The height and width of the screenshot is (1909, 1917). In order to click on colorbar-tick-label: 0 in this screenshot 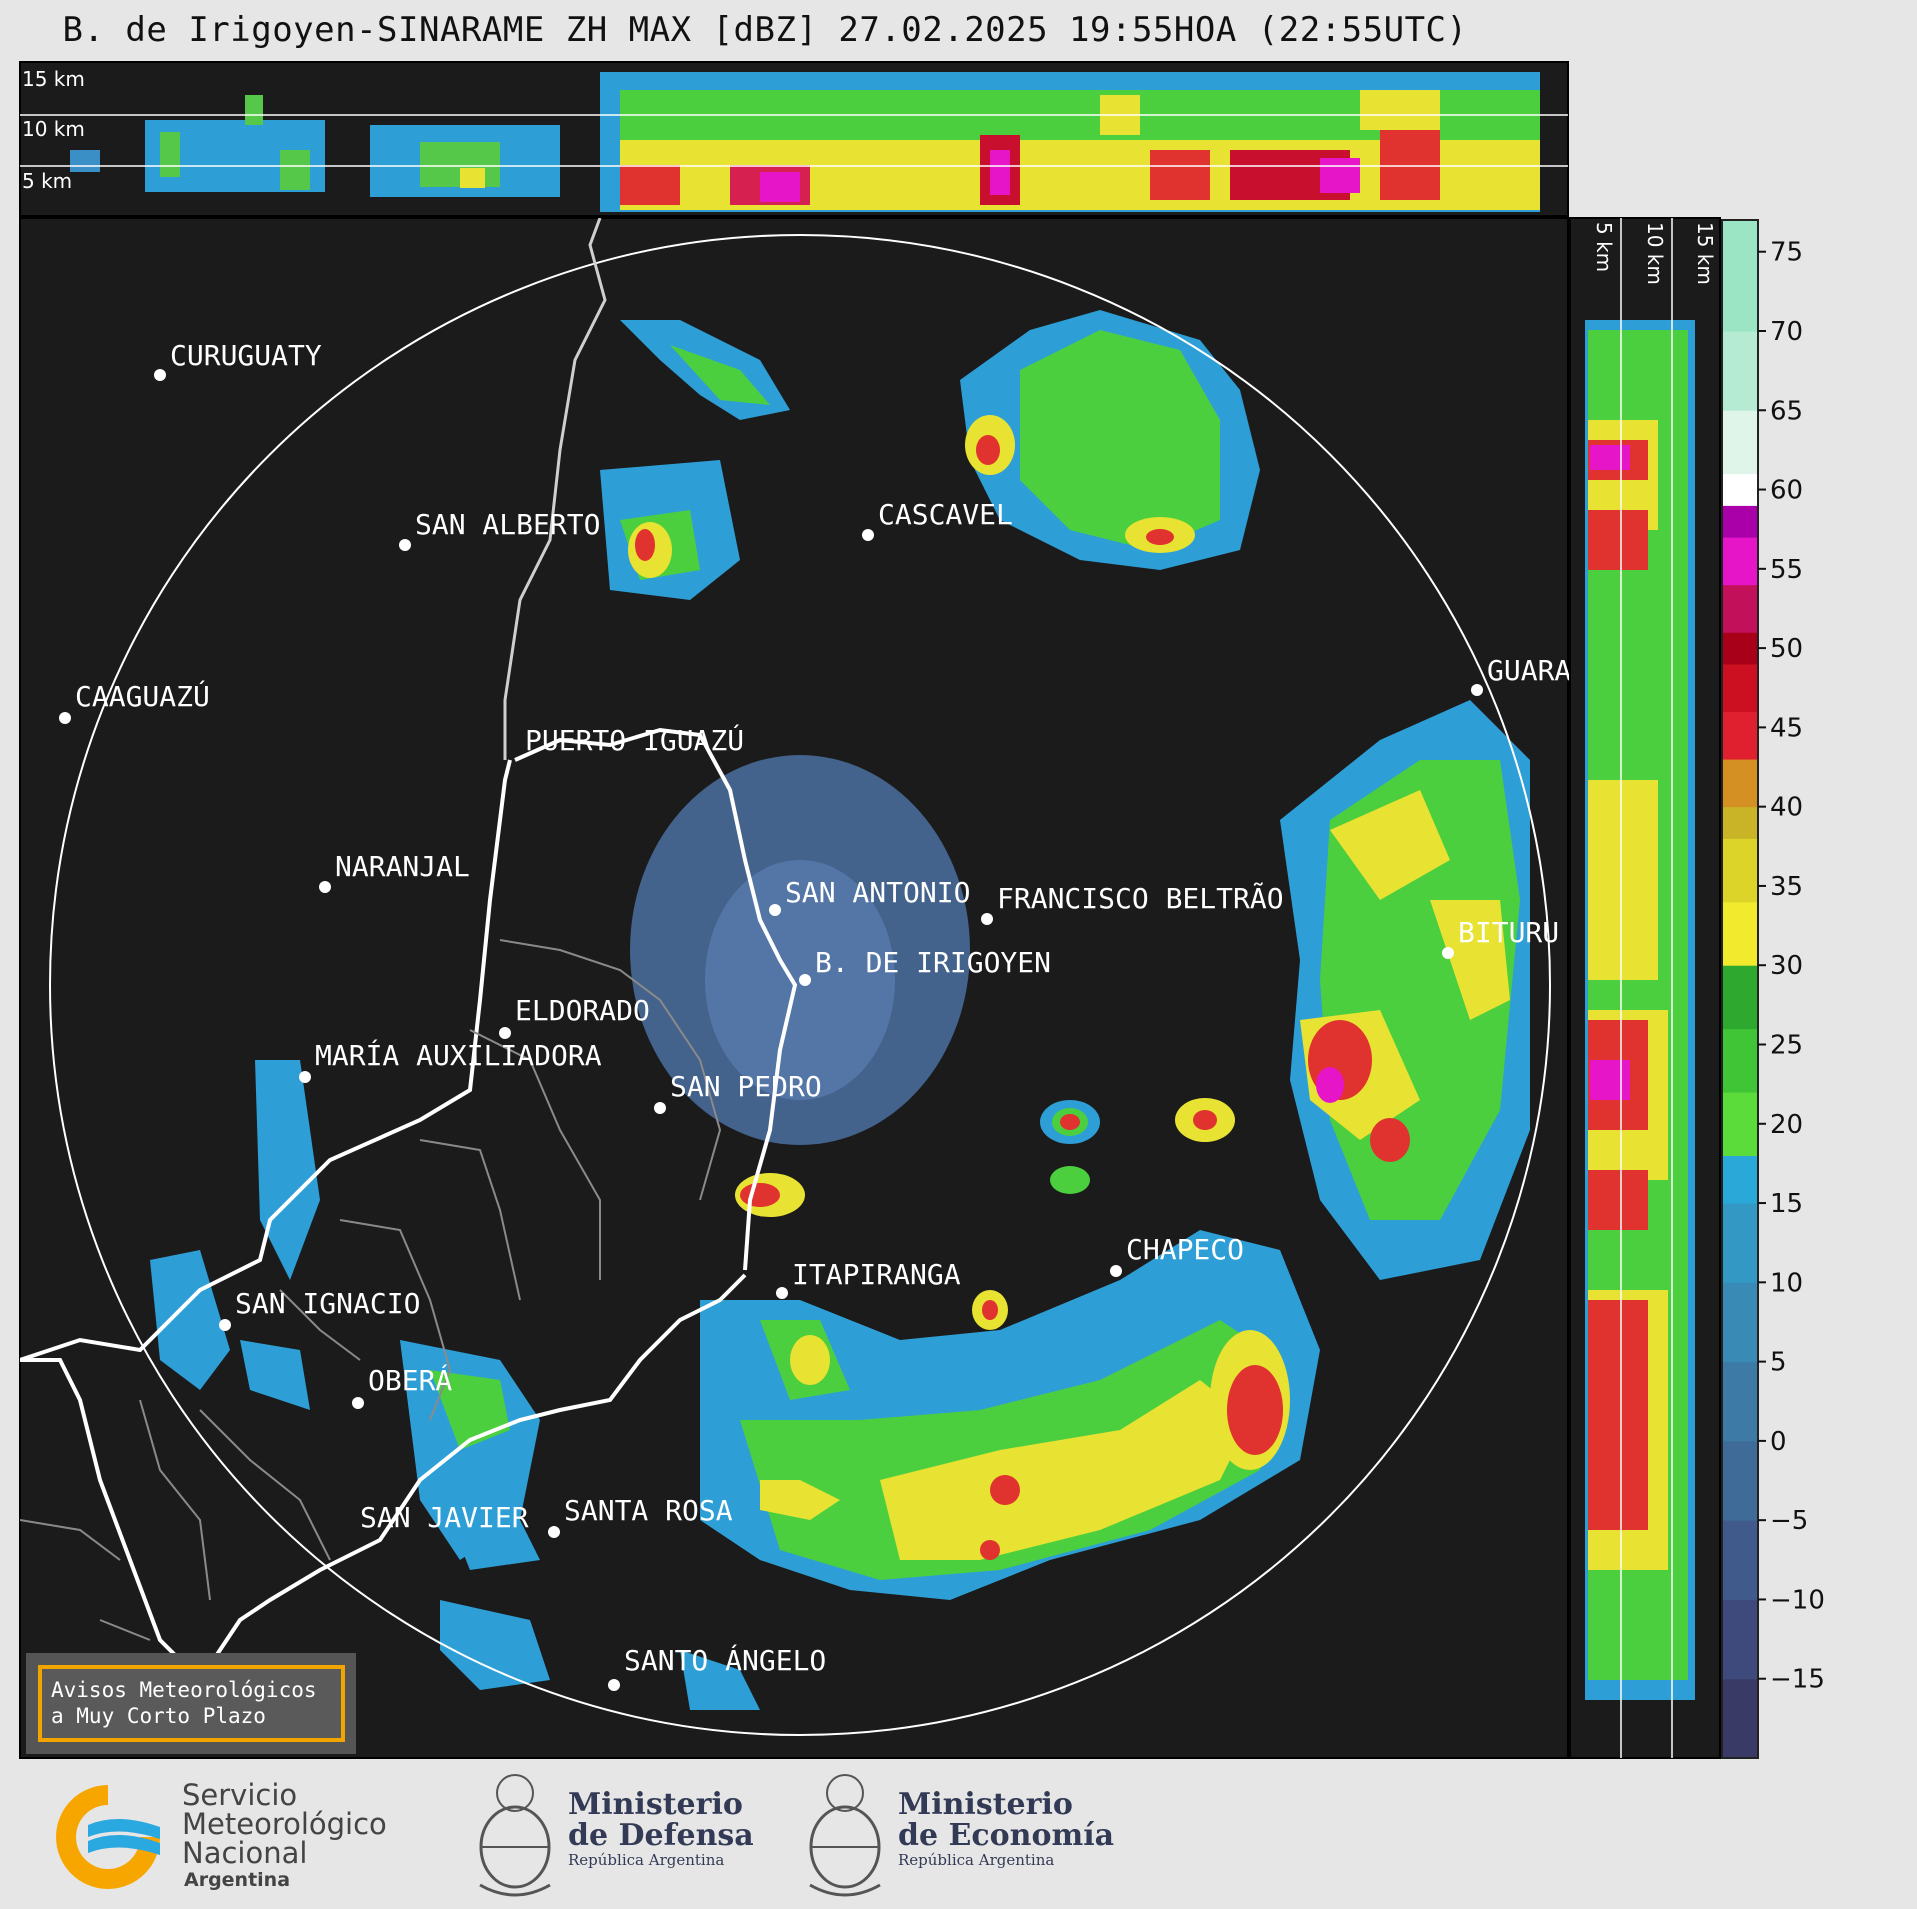, I will do `click(1778, 1442)`.